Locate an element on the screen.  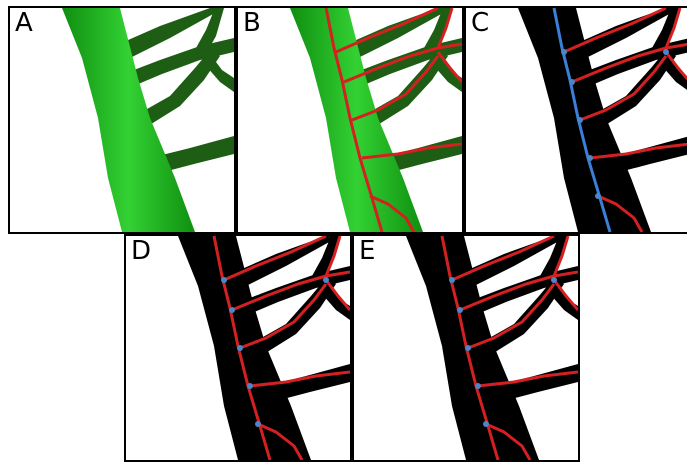
panel-d-image is located at coordinates (264, 348).